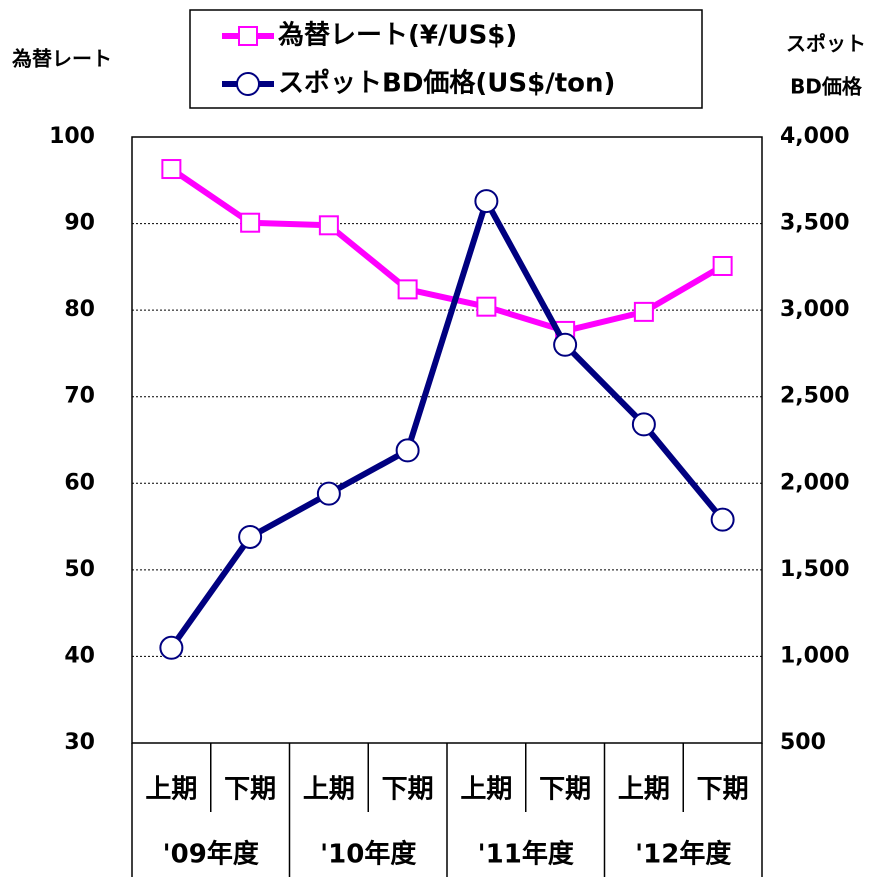 Image resolution: width=877 pixels, height=877 pixels. Describe the element at coordinates (72, 136) in the screenshot. I see `y-tick-label: 100` at that location.